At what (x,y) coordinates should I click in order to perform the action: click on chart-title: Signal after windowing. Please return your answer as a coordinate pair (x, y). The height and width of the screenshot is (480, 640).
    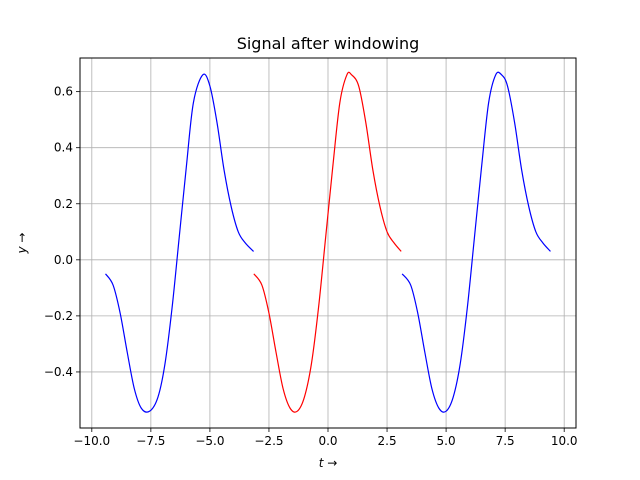
    Looking at the image, I should click on (328, 43).